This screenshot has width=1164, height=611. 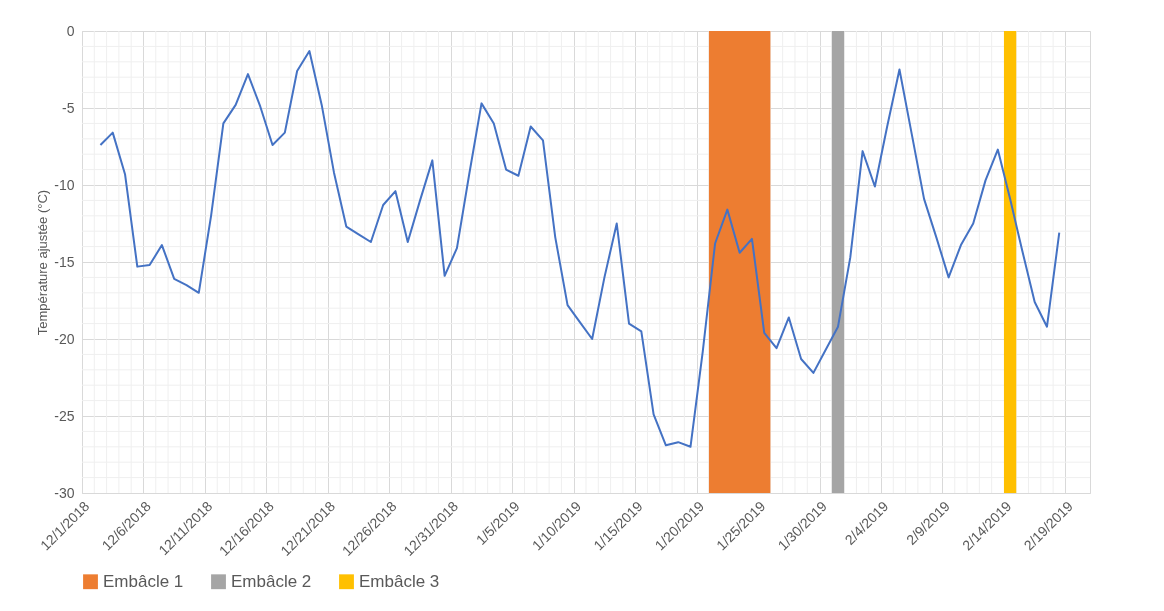 I want to click on y-tick-label: -30, so click(x=64, y=492).